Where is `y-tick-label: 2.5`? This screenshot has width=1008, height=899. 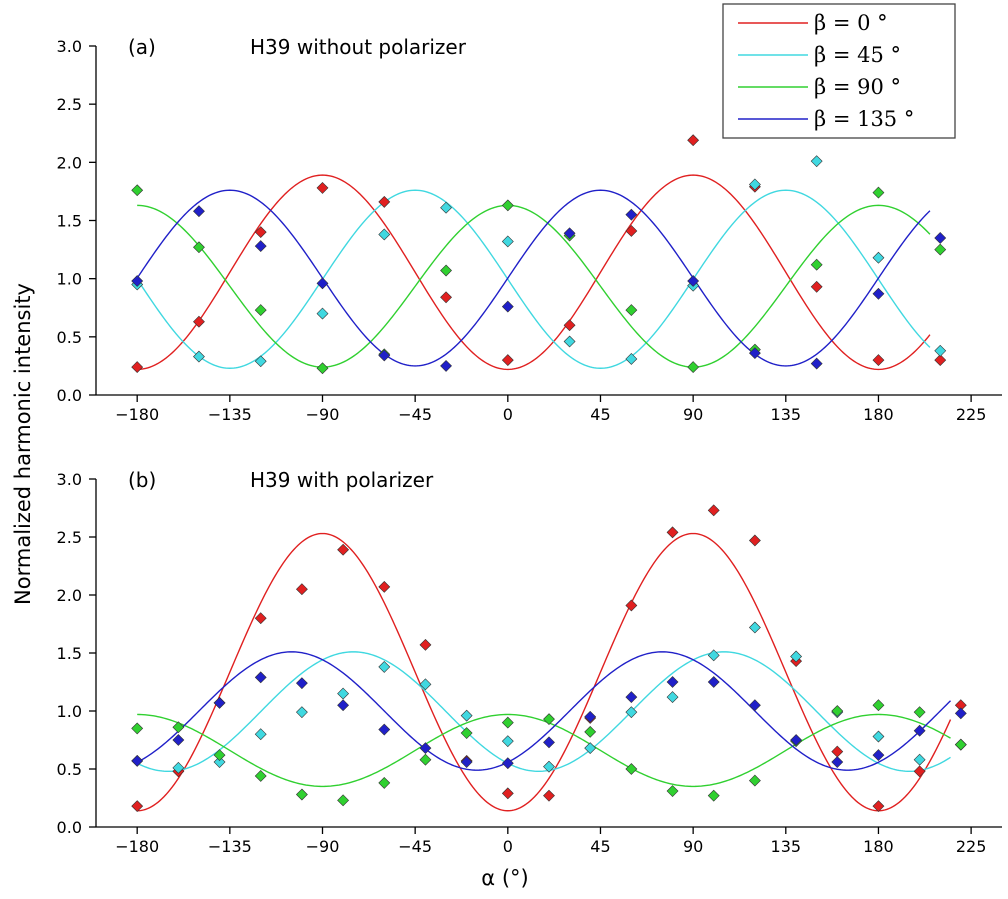
y-tick-label: 2.5 is located at coordinates (69, 104).